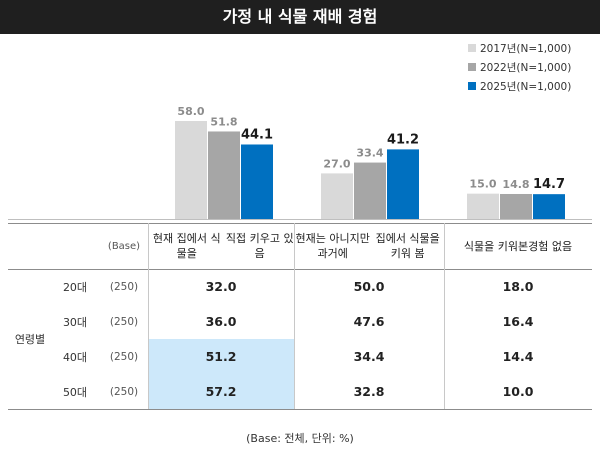 Image resolution: width=600 pixels, height=450 pixels. I want to click on category-header-line: 식물을 키워본, so click(496, 246).